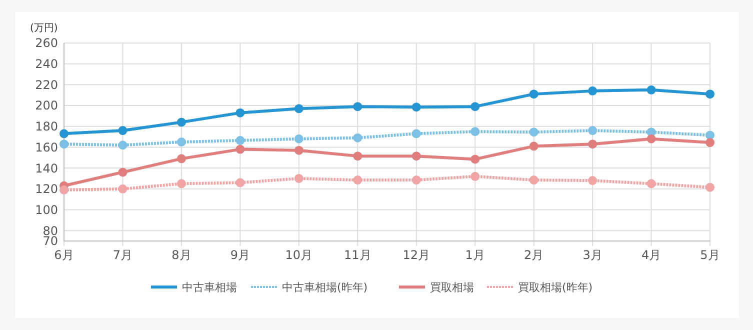 The height and width of the screenshot is (330, 753). What do you see at coordinates (325, 287) in the screenshot?
I see `legend-label: 中古車相場(昨年)` at bounding box center [325, 287].